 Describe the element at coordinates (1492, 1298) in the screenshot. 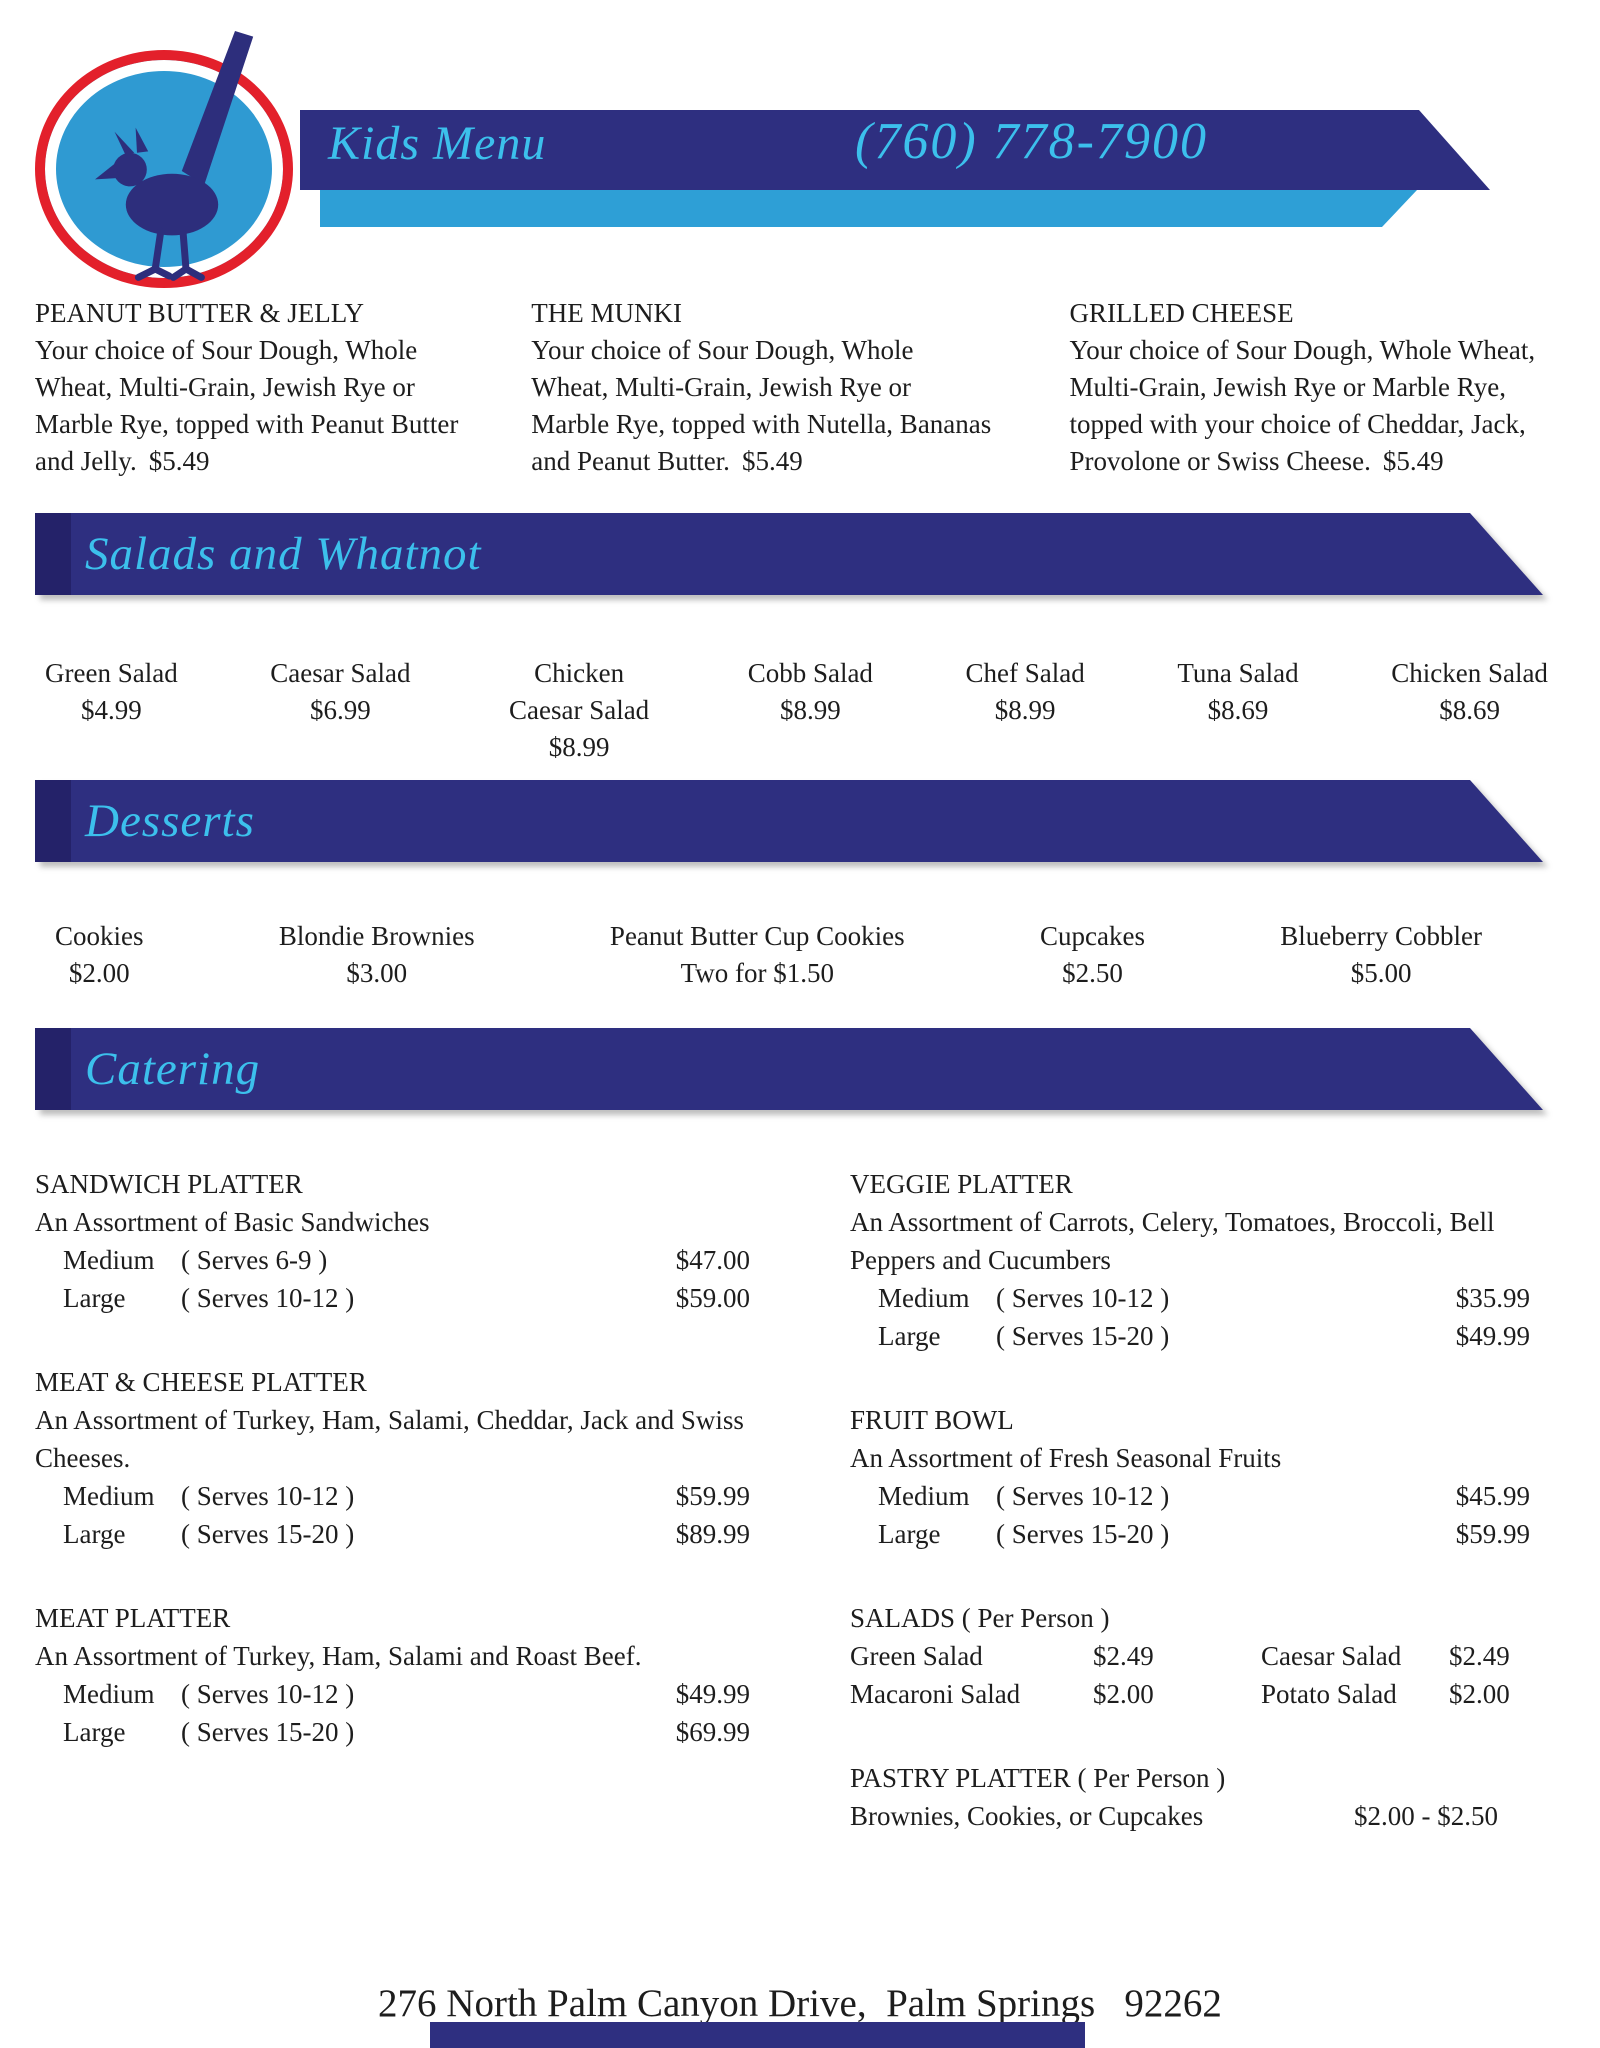

I see `price: $35.99` at that location.